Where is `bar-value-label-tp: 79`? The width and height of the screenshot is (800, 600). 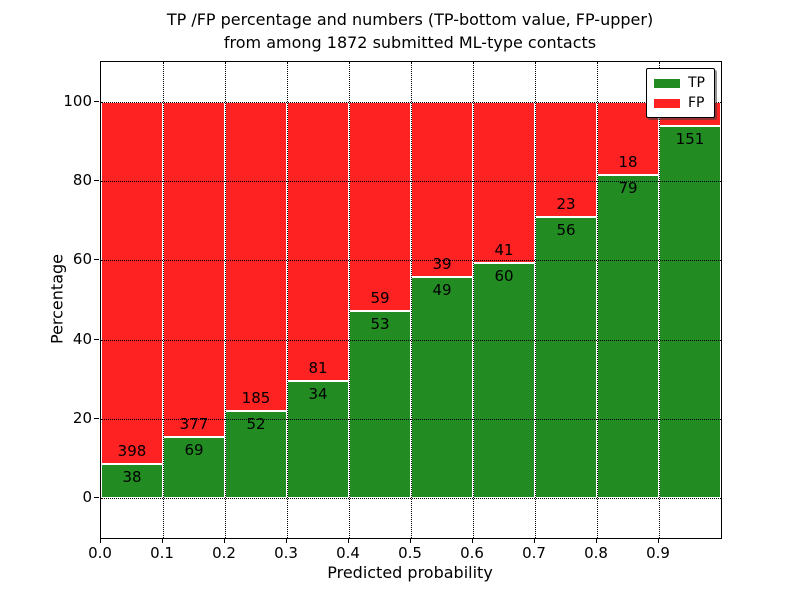
bar-value-label-tp: 79 is located at coordinates (628, 188).